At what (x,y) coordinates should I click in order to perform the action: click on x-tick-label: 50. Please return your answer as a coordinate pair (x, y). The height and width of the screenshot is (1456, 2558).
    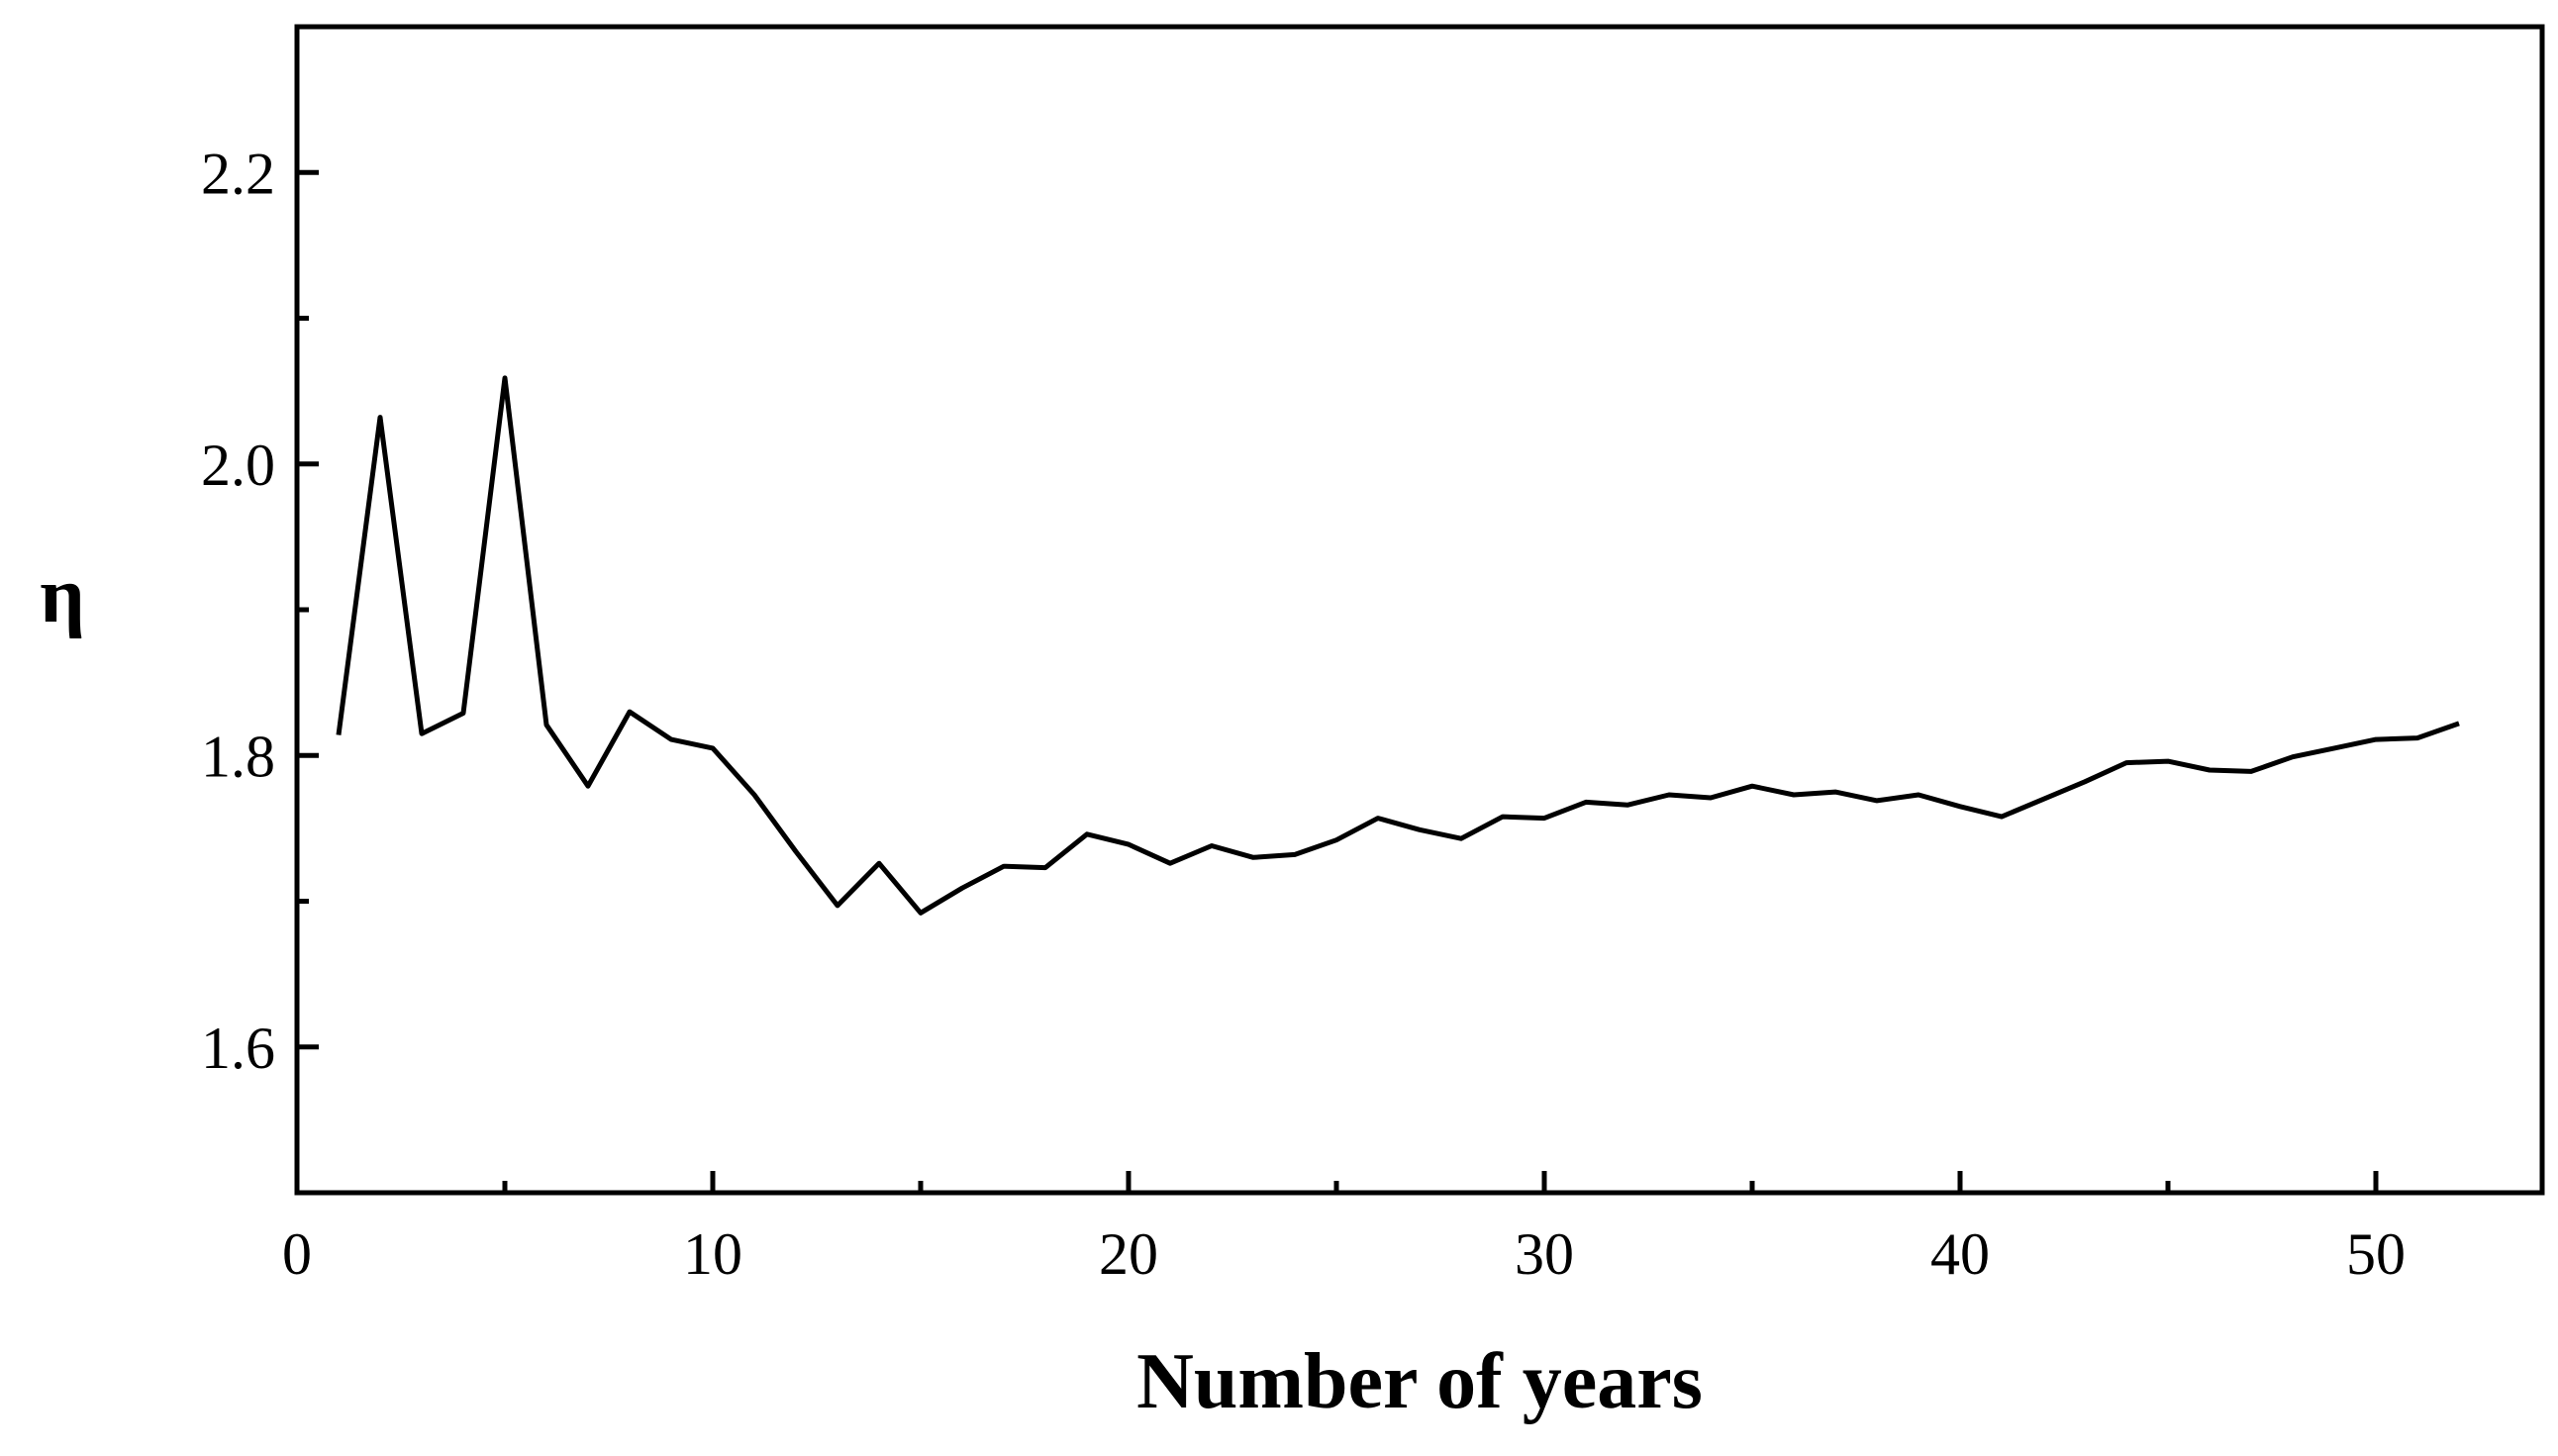
    Looking at the image, I should click on (2376, 1254).